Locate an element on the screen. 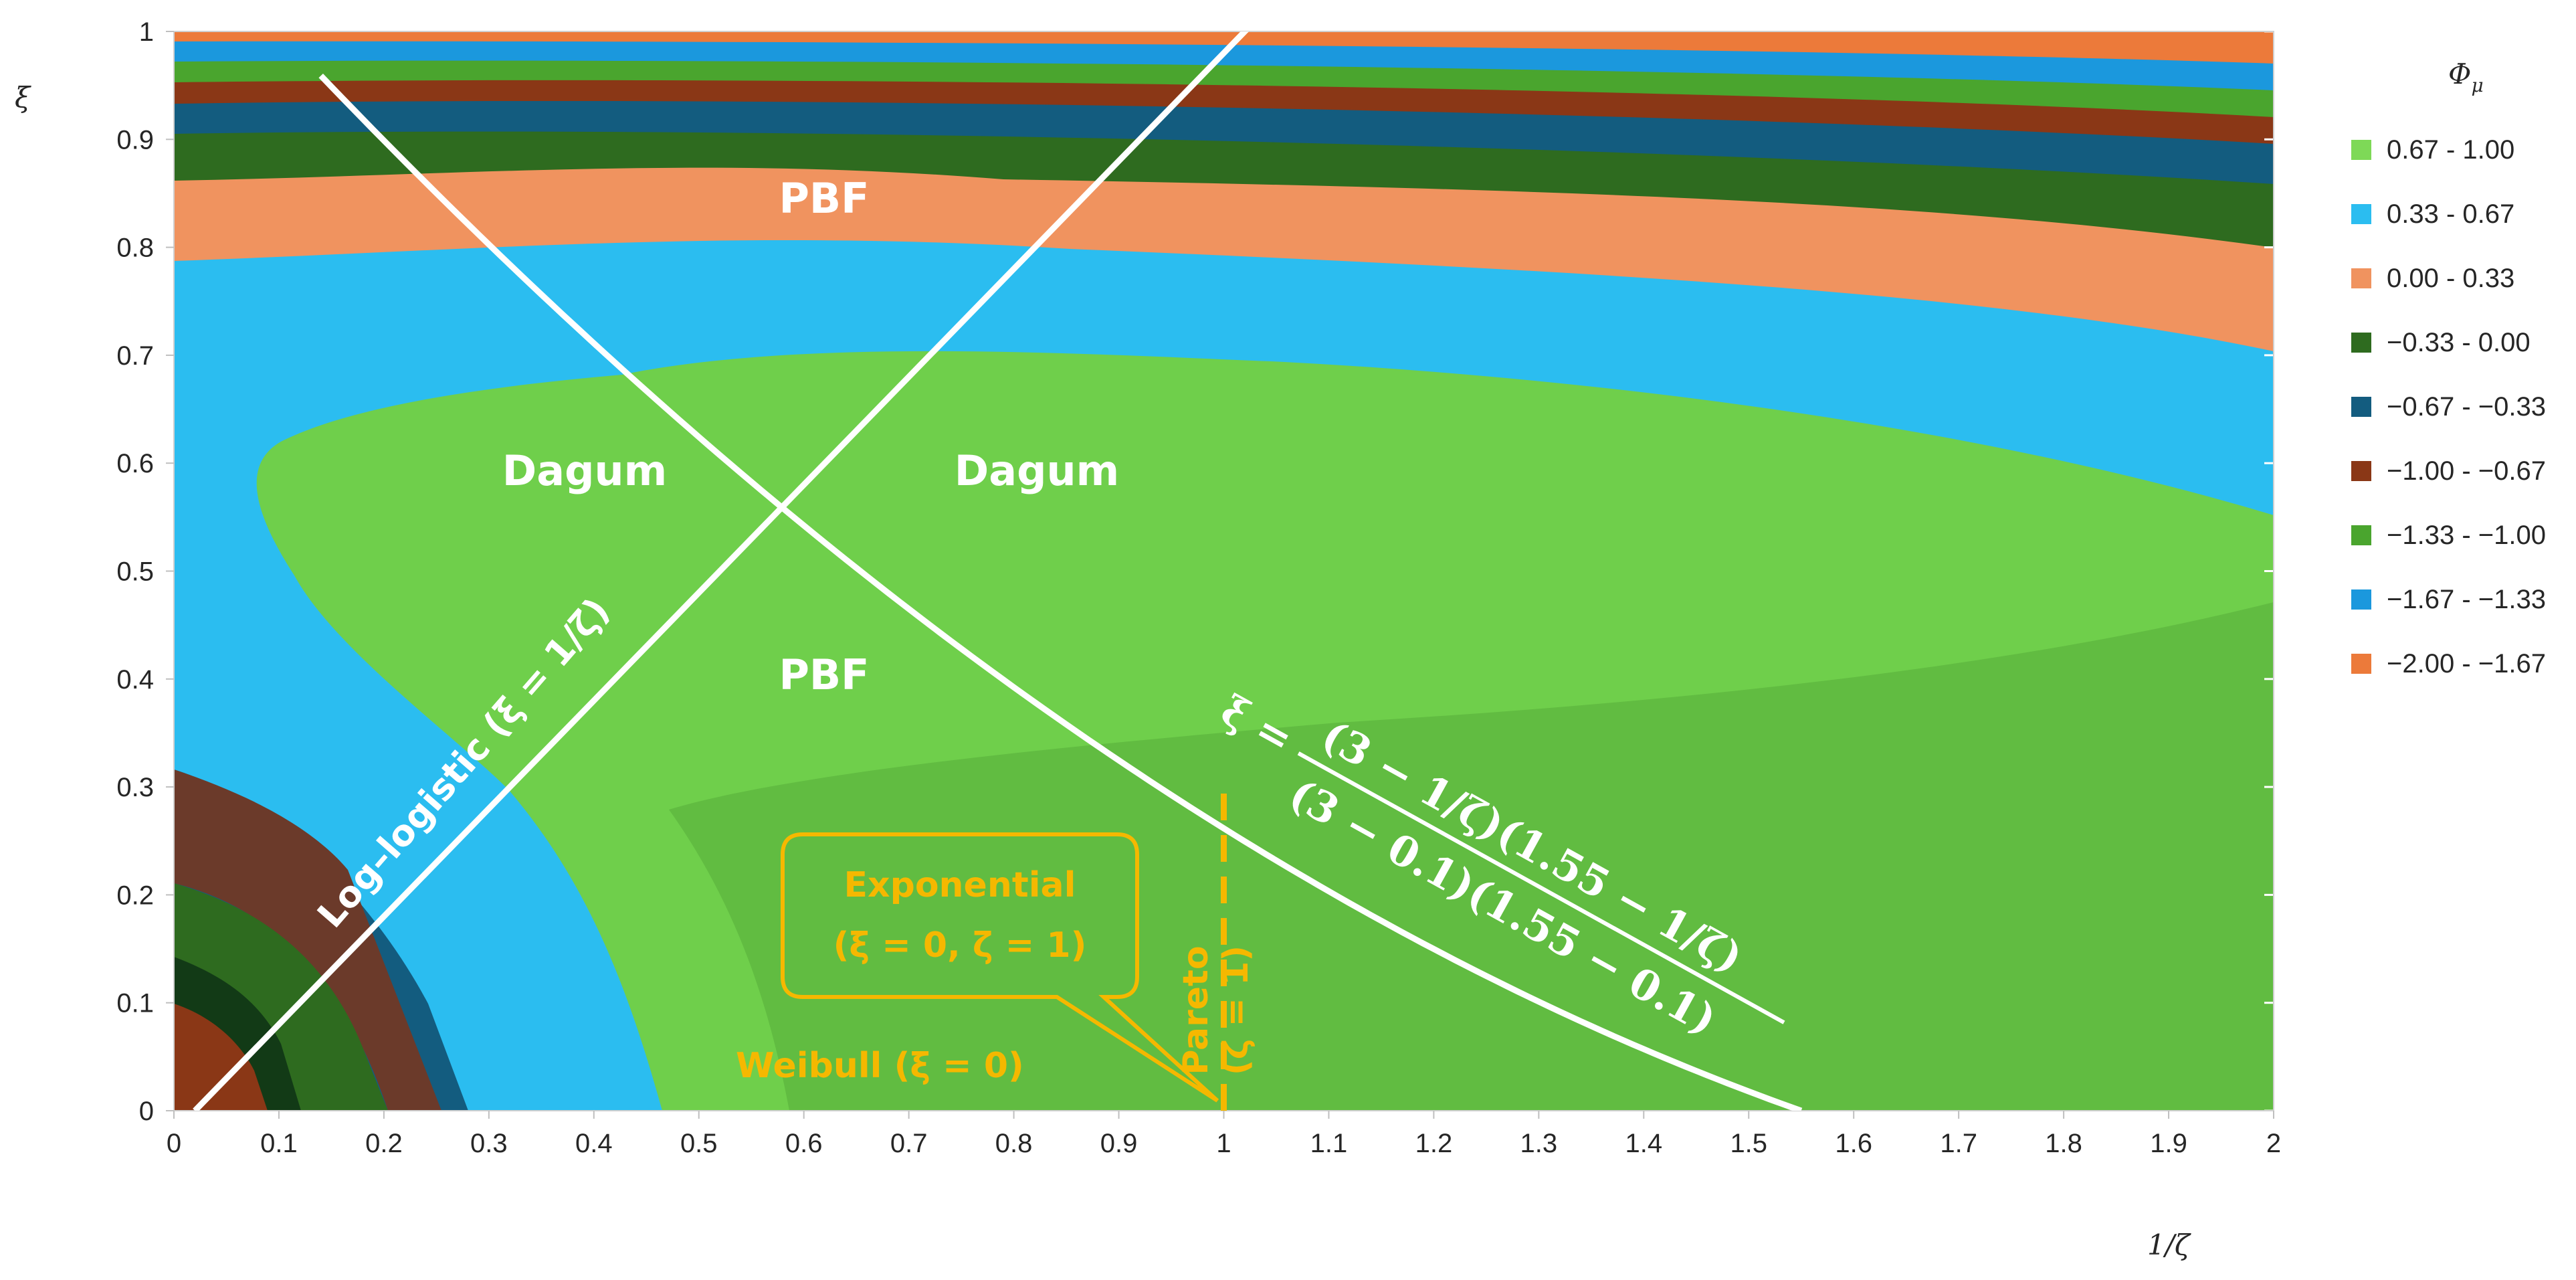 The height and width of the screenshot is (1280, 2576). exponential-callout: Exponential (ξ = 0, ζ = 1) is located at coordinates (1000, 967).